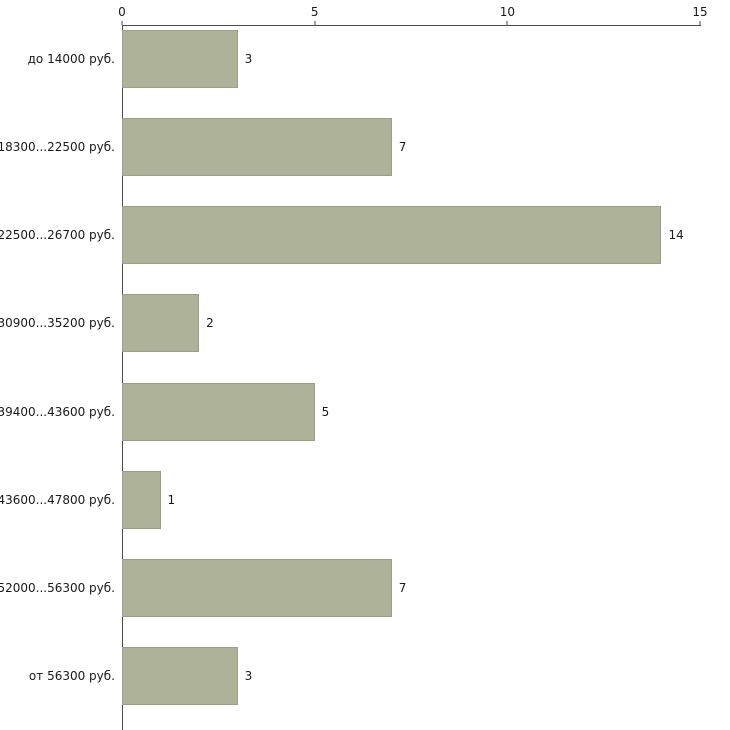 The width and height of the screenshot is (730, 730). What do you see at coordinates (57, 147) in the screenshot?
I see `category-label: 18300...22500 руб.` at bounding box center [57, 147].